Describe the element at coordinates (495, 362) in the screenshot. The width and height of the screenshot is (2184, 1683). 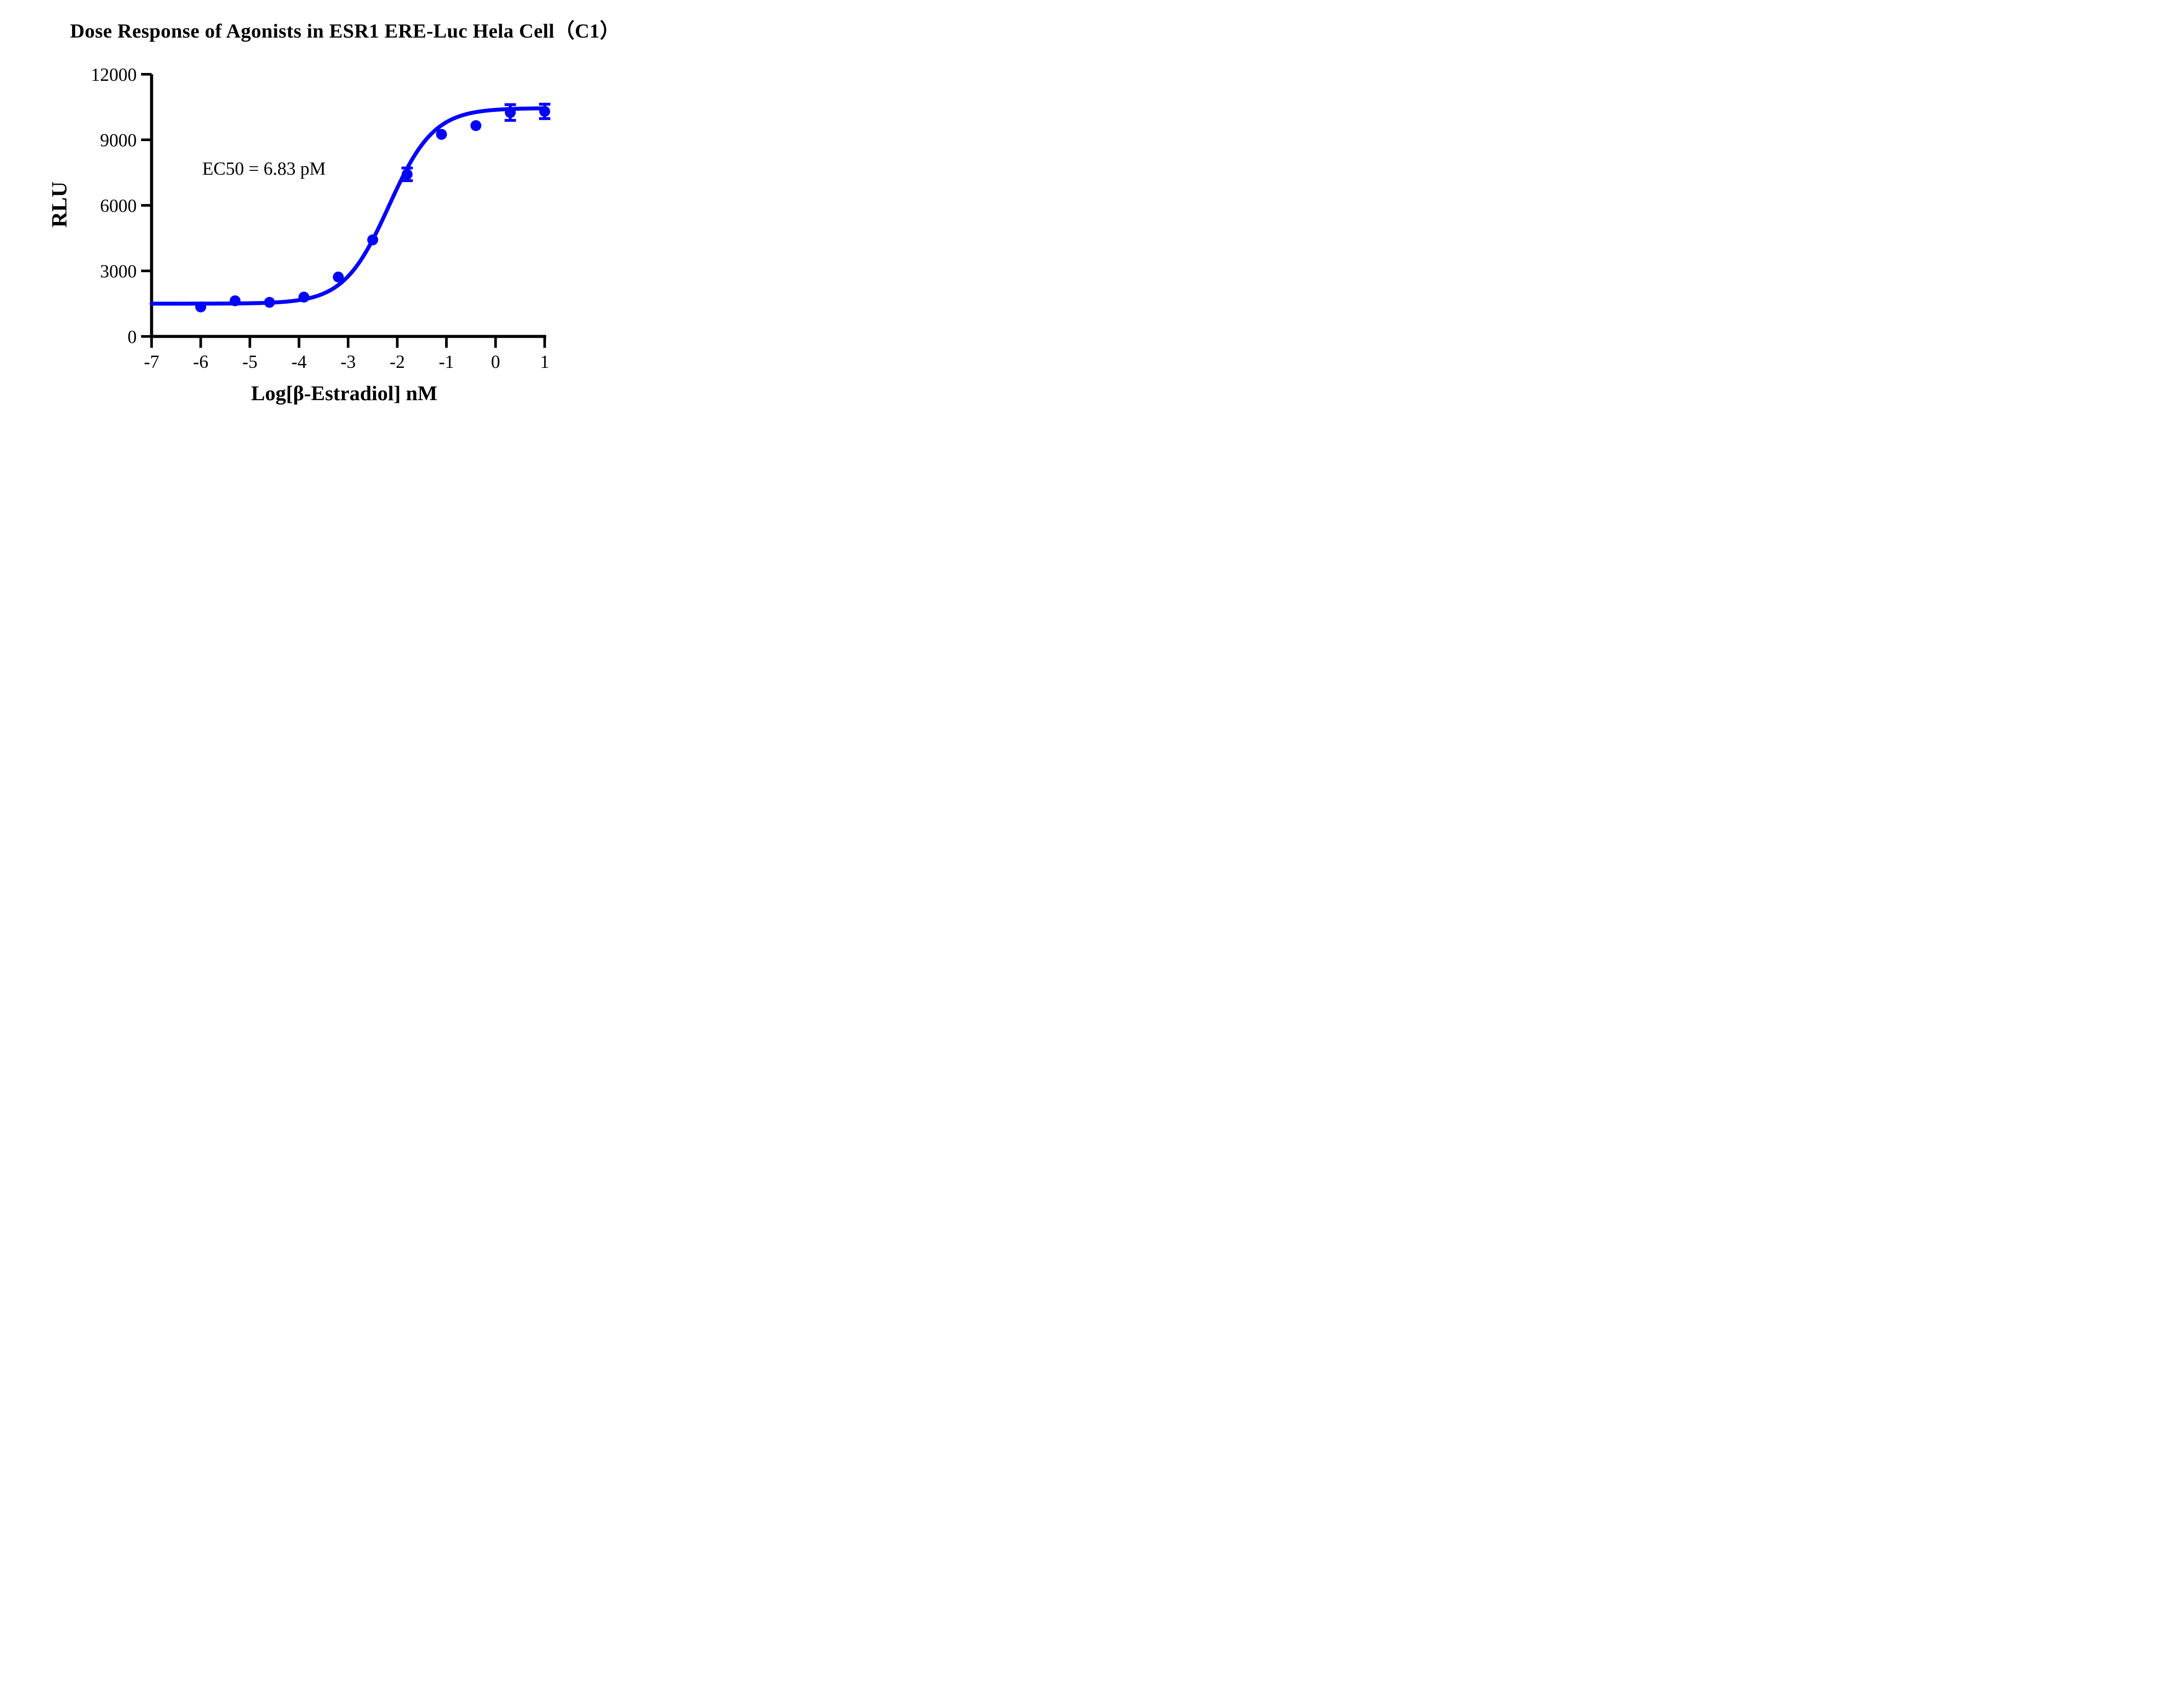
I see `x-tick-label: 0` at that location.